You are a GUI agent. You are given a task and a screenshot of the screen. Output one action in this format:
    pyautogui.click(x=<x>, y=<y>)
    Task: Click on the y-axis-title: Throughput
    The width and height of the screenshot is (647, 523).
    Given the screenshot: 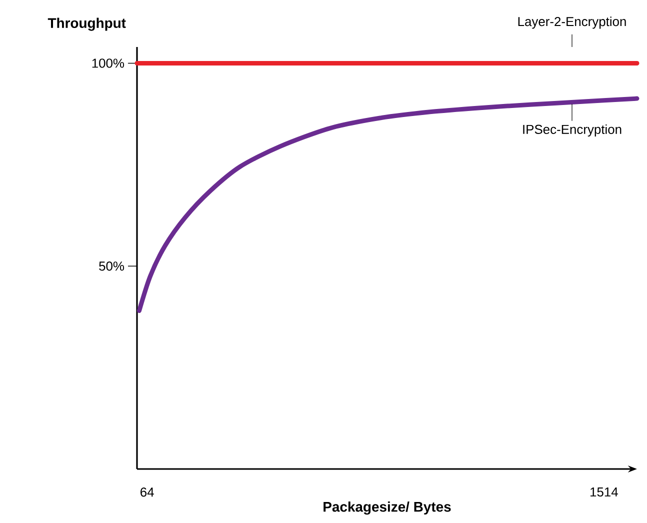 What is the action you would take?
    pyautogui.click(x=87, y=24)
    